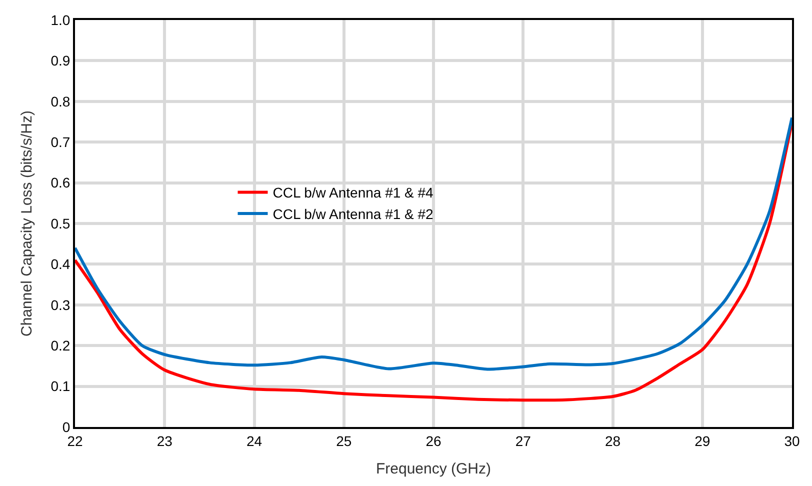 The image size is (812, 486). Describe the element at coordinates (612, 440) in the screenshot. I see `x-tick-label: 28` at that location.